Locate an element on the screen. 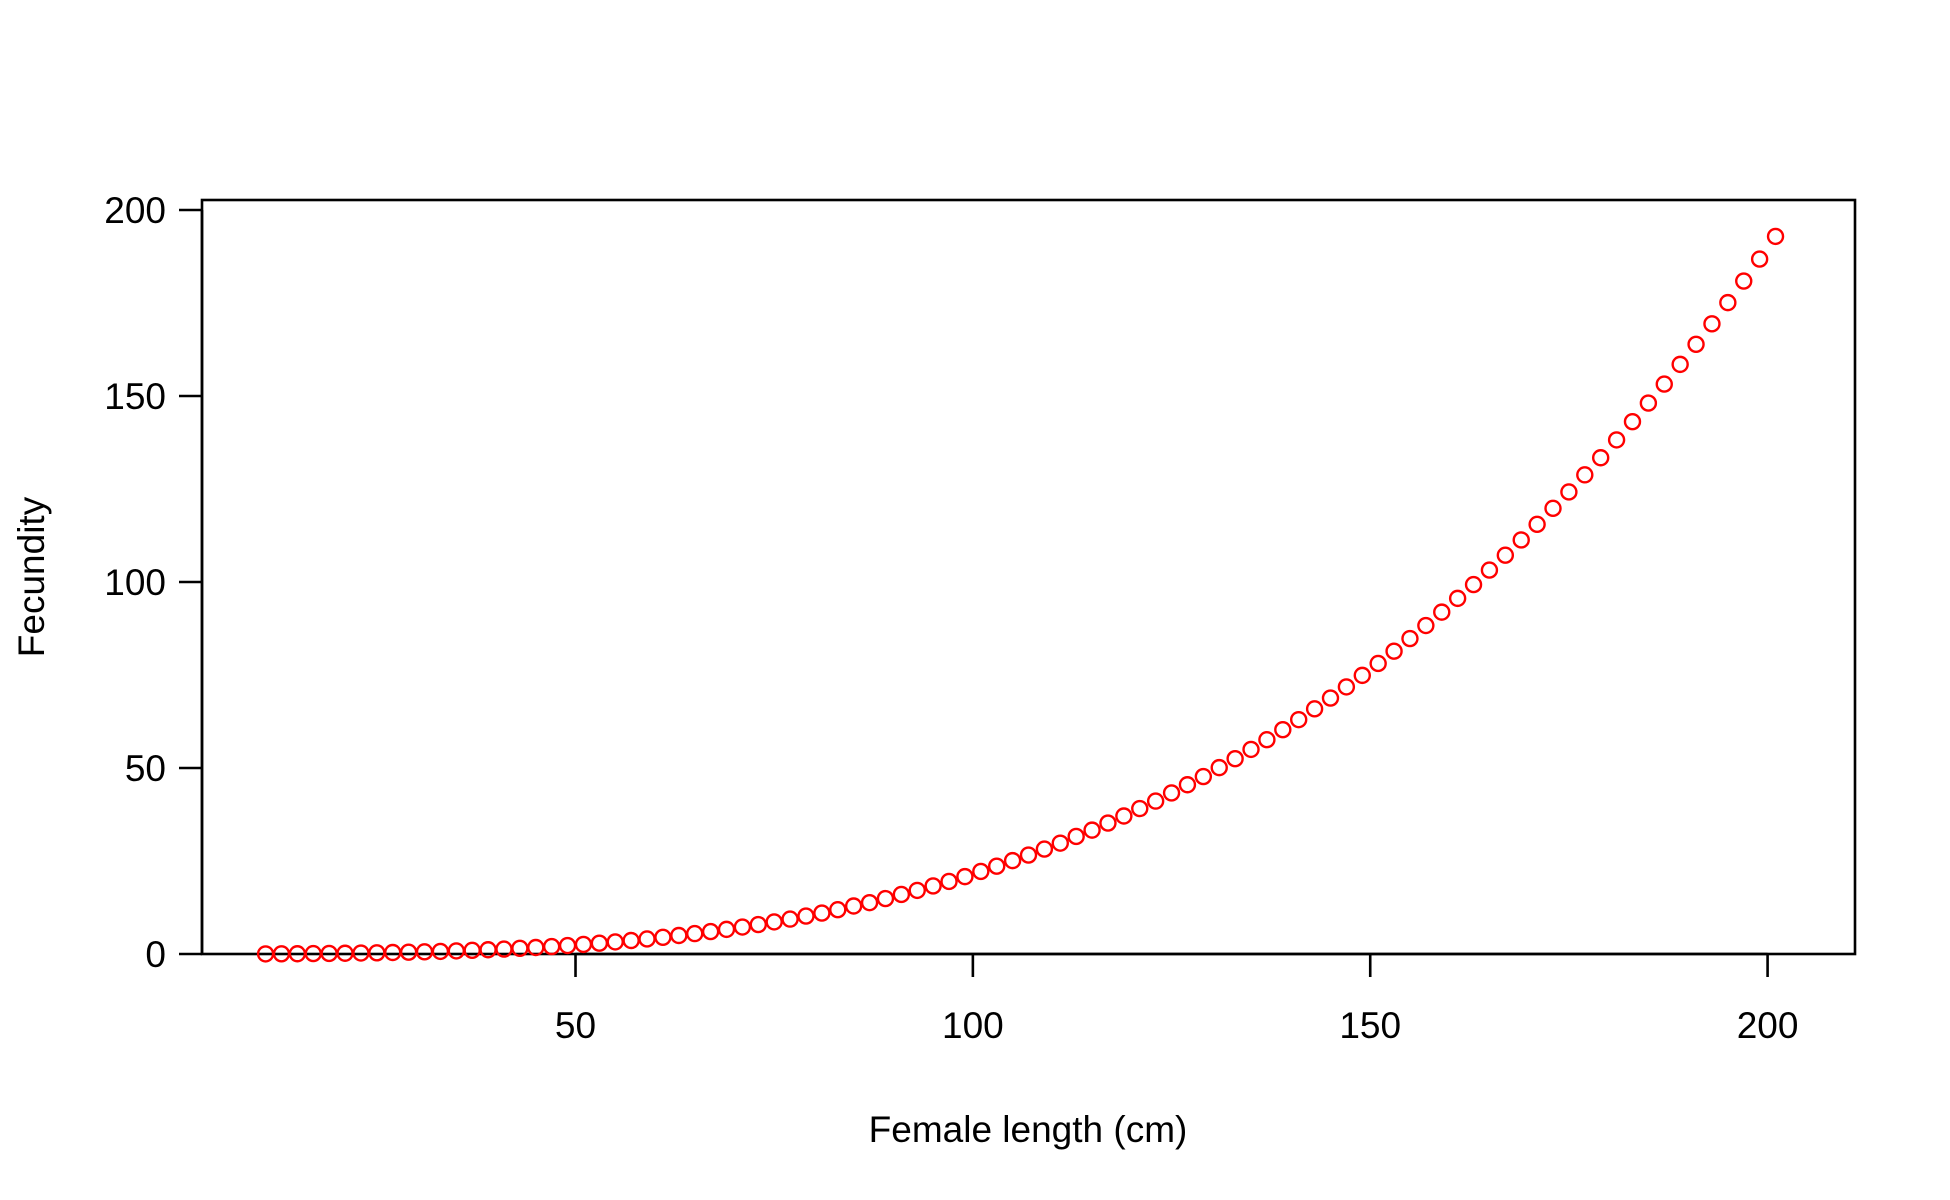 Image resolution: width=1950 pixels, height=1200 pixels. x-tick-label: 150 is located at coordinates (1370, 1025).